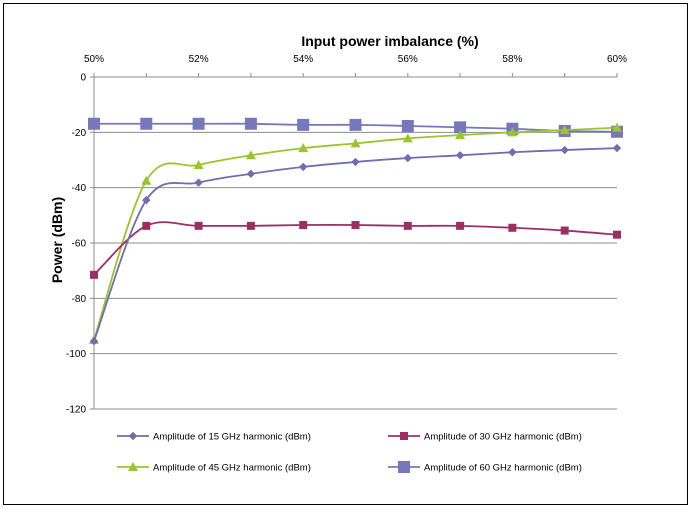 The width and height of the screenshot is (693, 509). I want to click on y-tick-label: 0, so click(83, 78).